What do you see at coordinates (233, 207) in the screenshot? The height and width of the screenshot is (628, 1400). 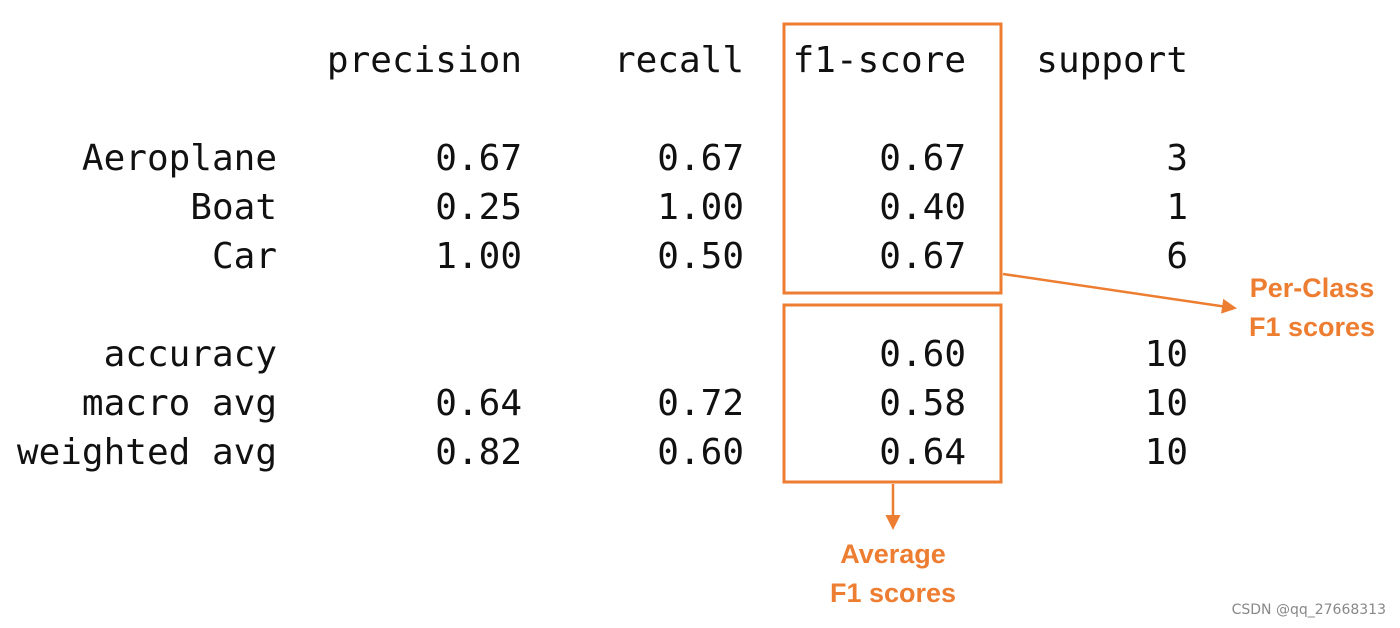 I see `row-label: Boat` at bounding box center [233, 207].